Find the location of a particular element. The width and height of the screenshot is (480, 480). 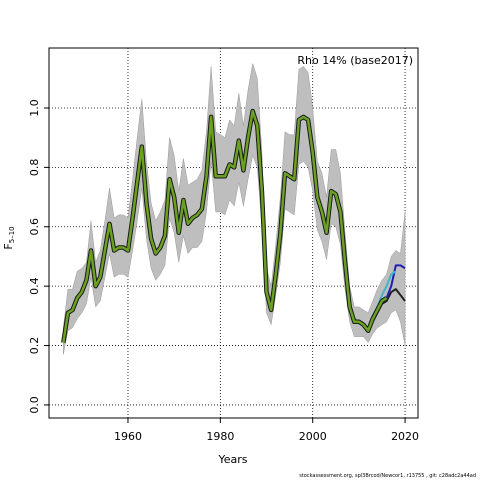

y-tick-label: 0.4 is located at coordinates (34, 286).